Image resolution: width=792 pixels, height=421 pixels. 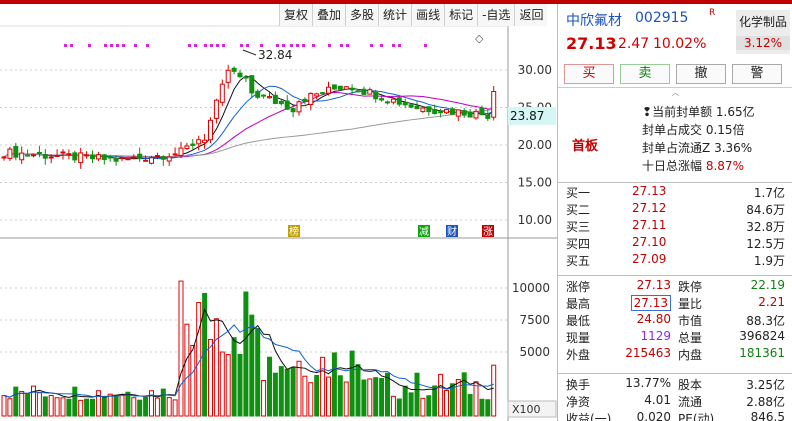 What do you see at coordinates (655, 336) in the screenshot?
I see `stat-value: 1129` at bounding box center [655, 336].